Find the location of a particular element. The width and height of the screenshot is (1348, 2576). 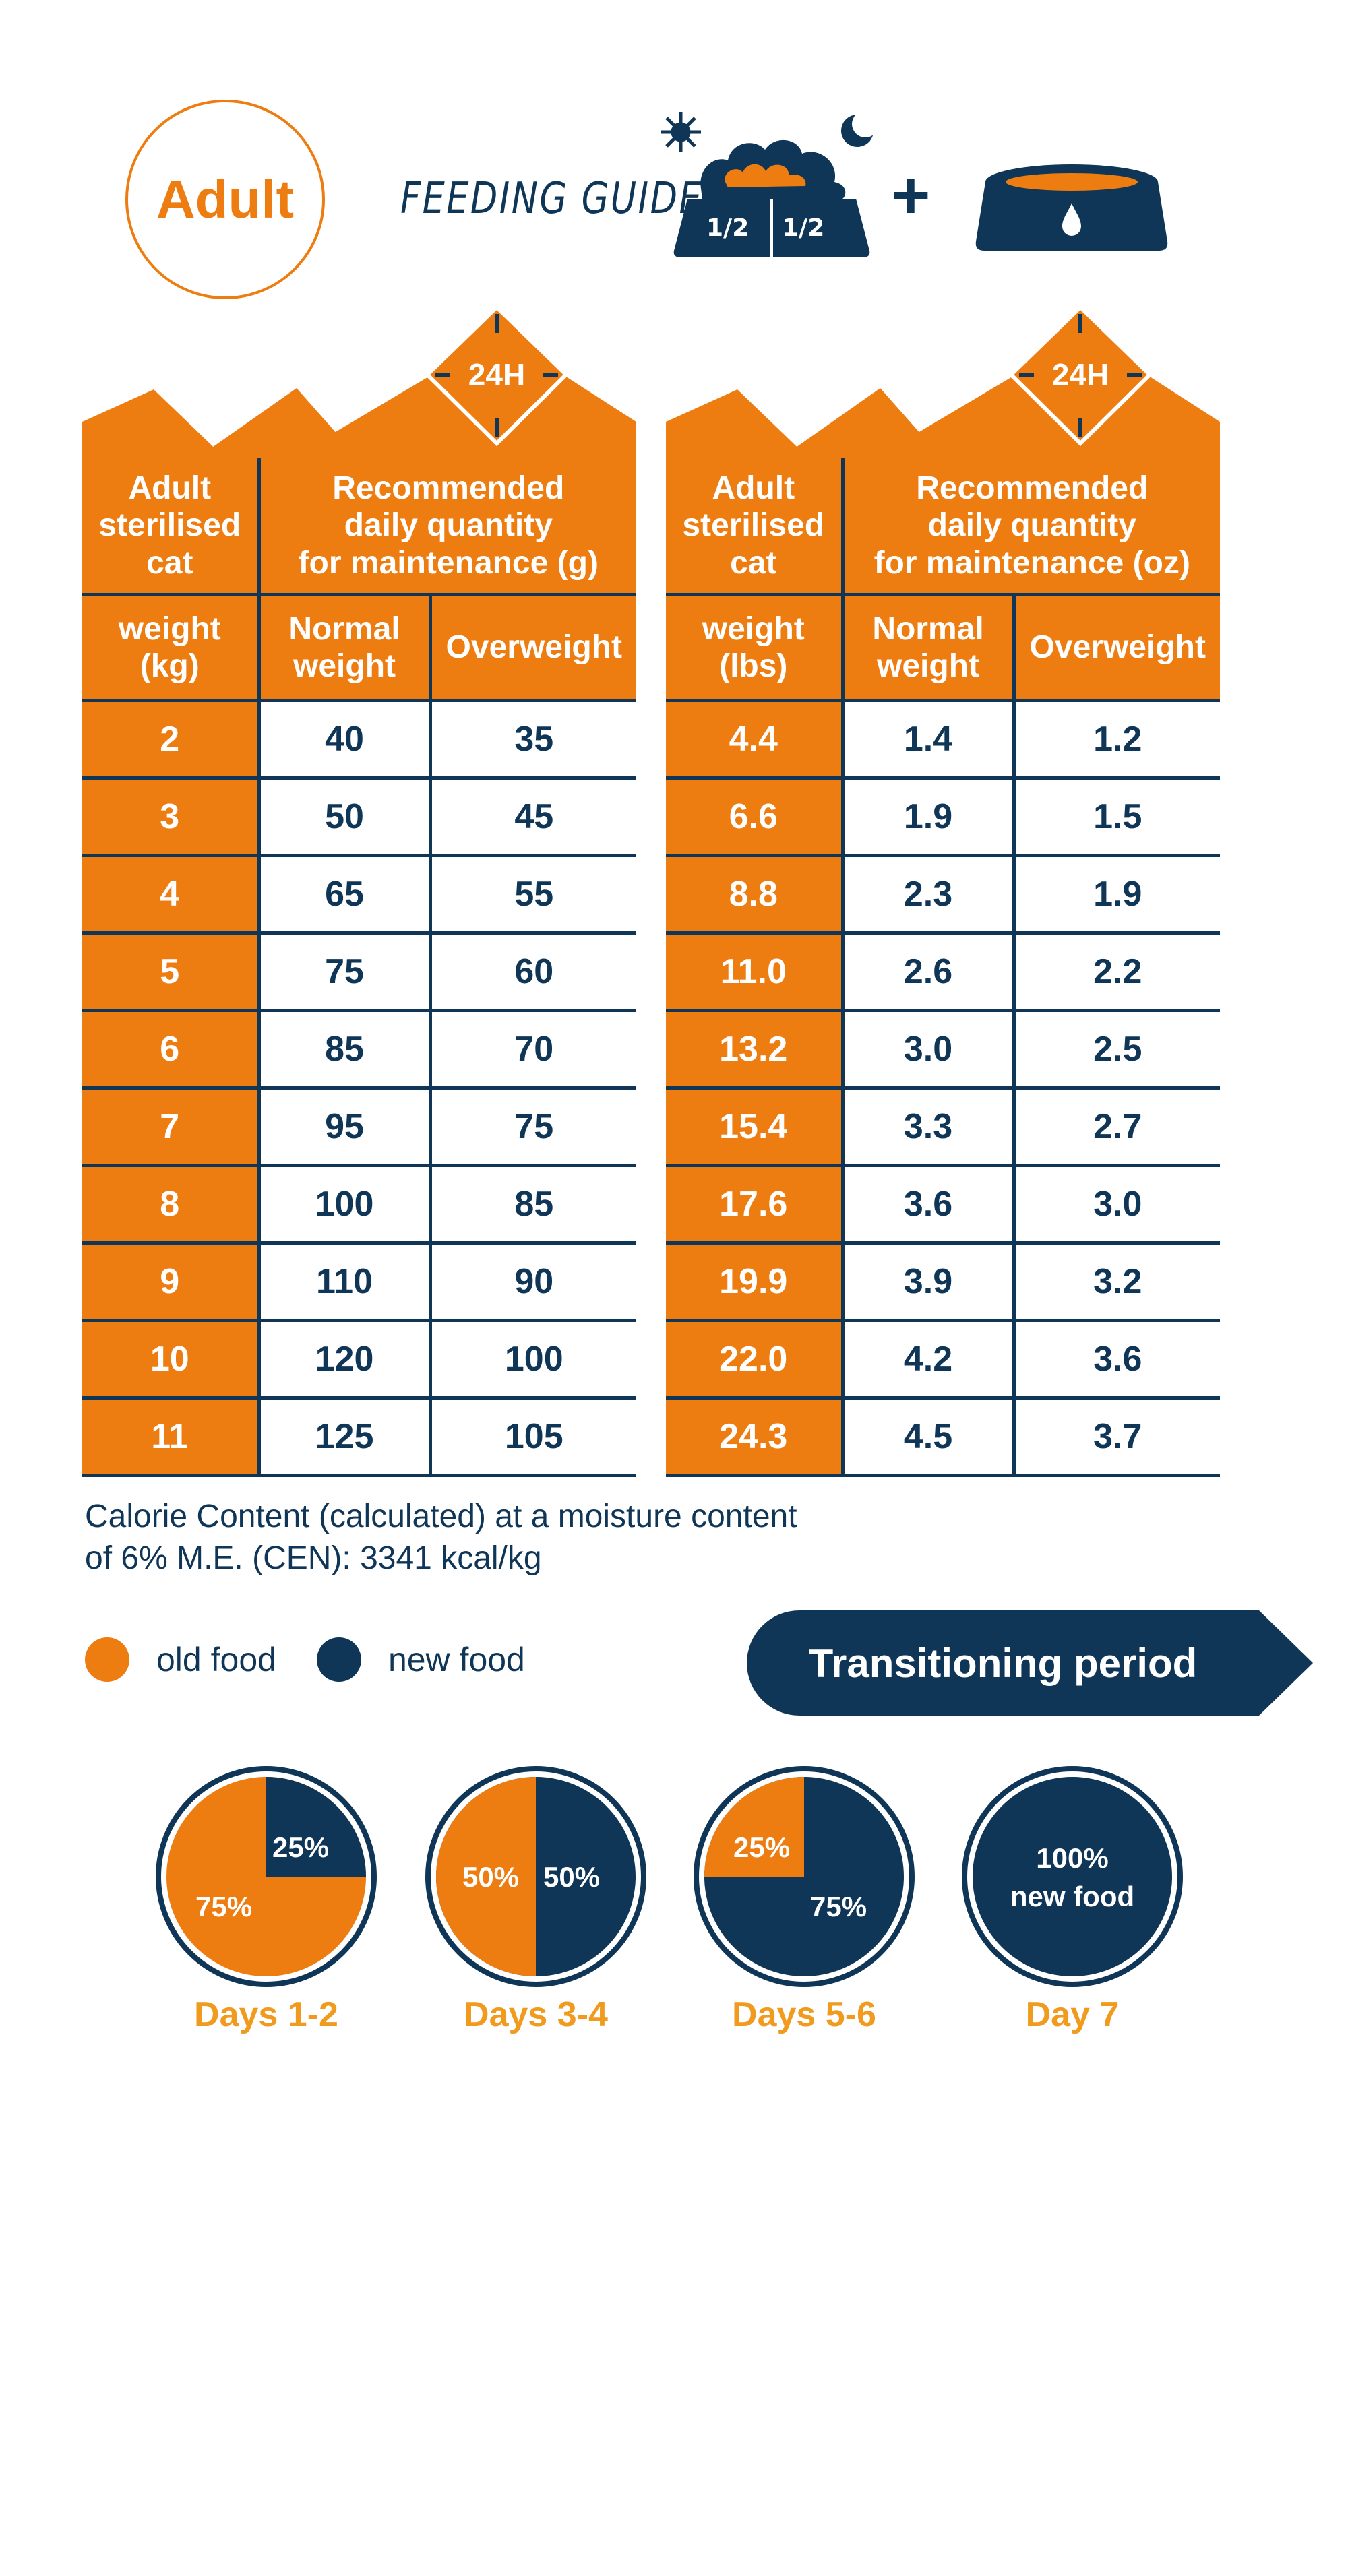

plus-sign: + is located at coordinates (911, 195).